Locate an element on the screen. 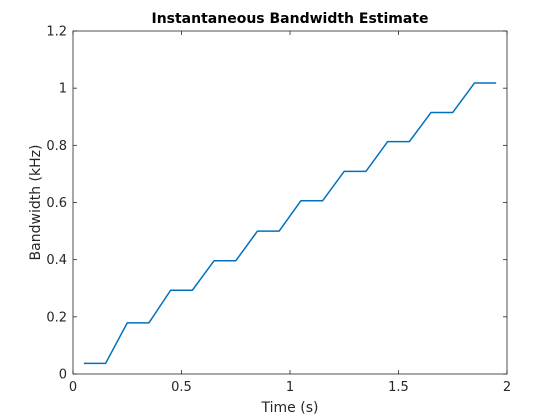  x-tick-label: 1 is located at coordinates (290, 387).